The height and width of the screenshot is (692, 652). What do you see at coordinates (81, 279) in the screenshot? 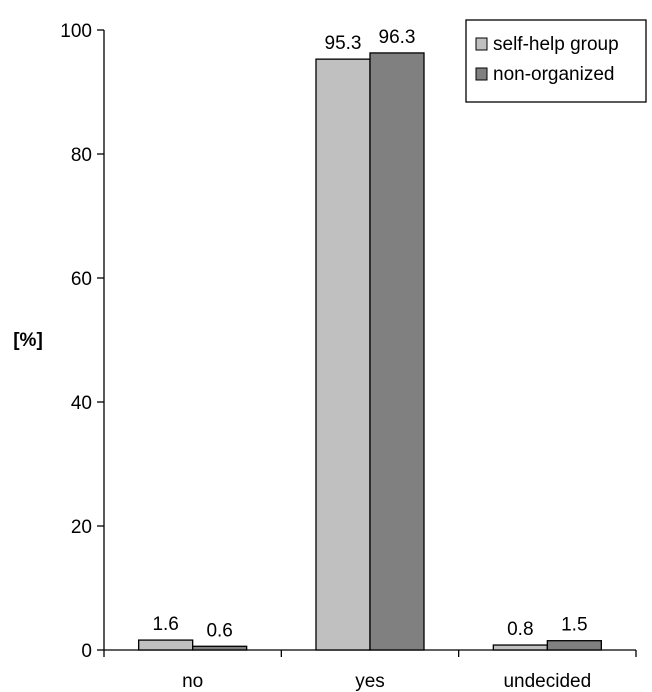
I see `y-tick-label: 60` at bounding box center [81, 279].